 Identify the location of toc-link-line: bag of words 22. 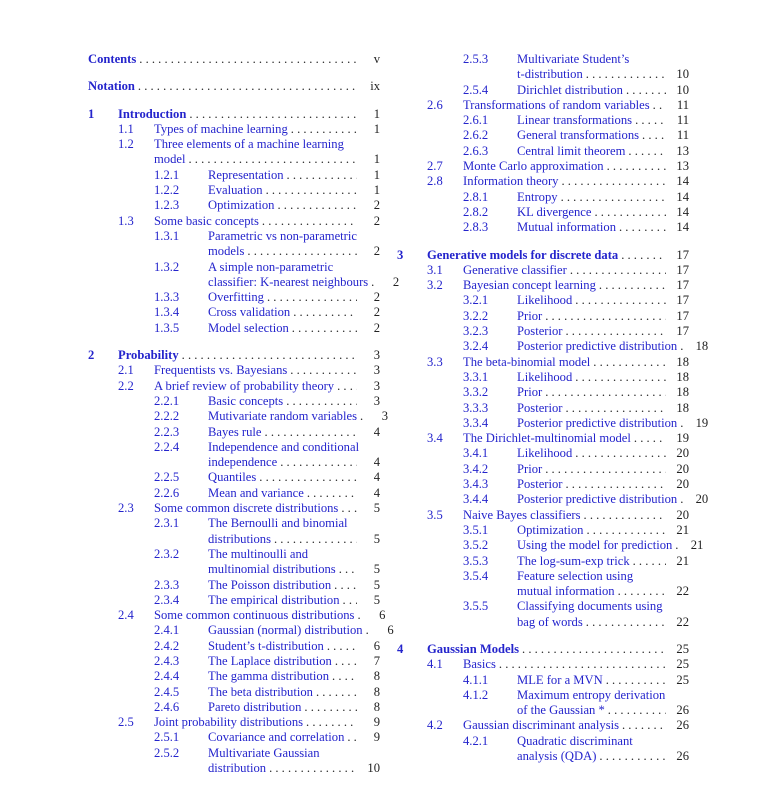
(543, 622).